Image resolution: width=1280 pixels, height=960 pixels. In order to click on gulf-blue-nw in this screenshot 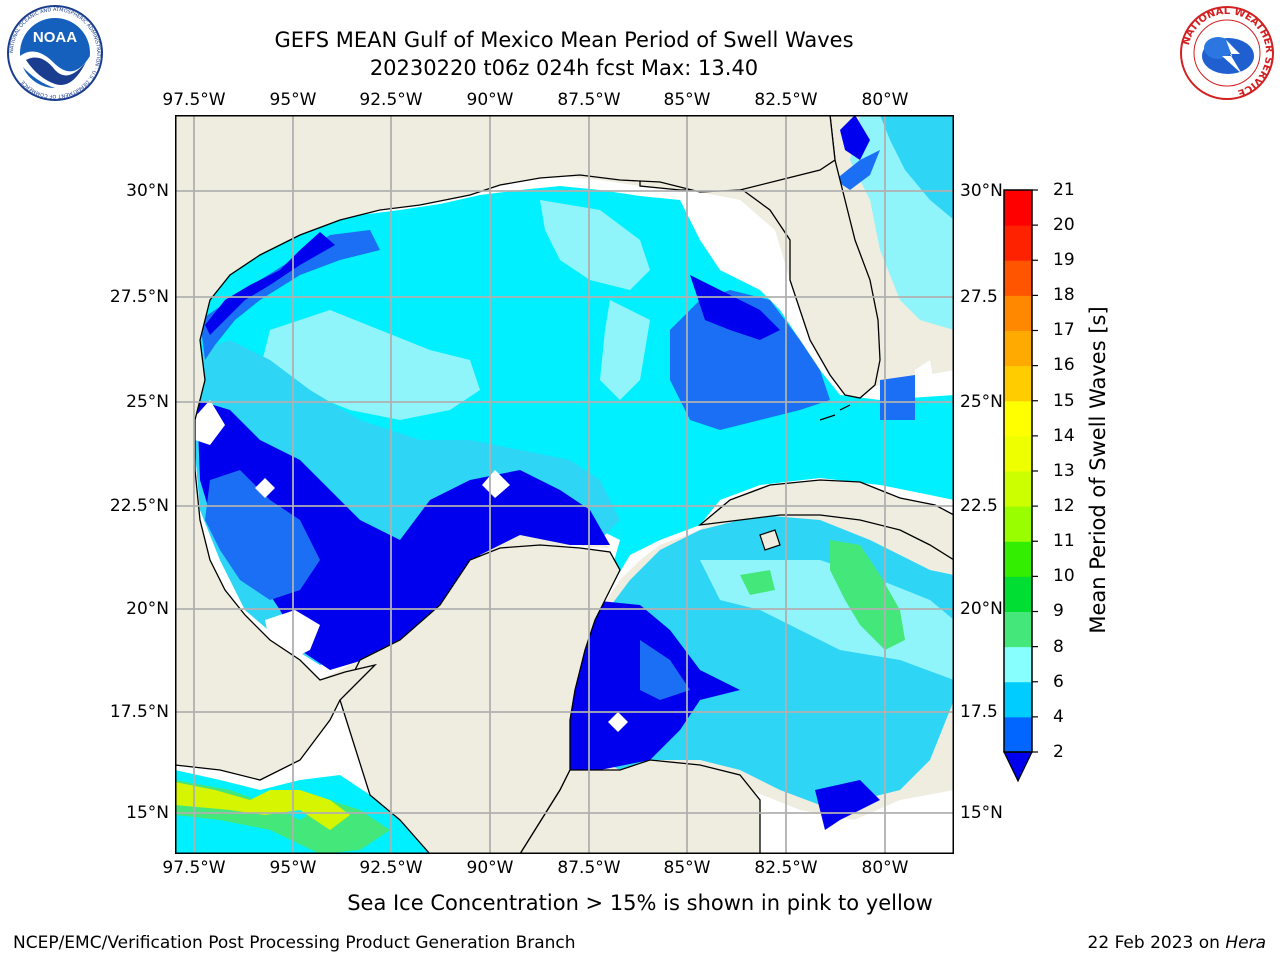, I will do `click(290, 295)`.